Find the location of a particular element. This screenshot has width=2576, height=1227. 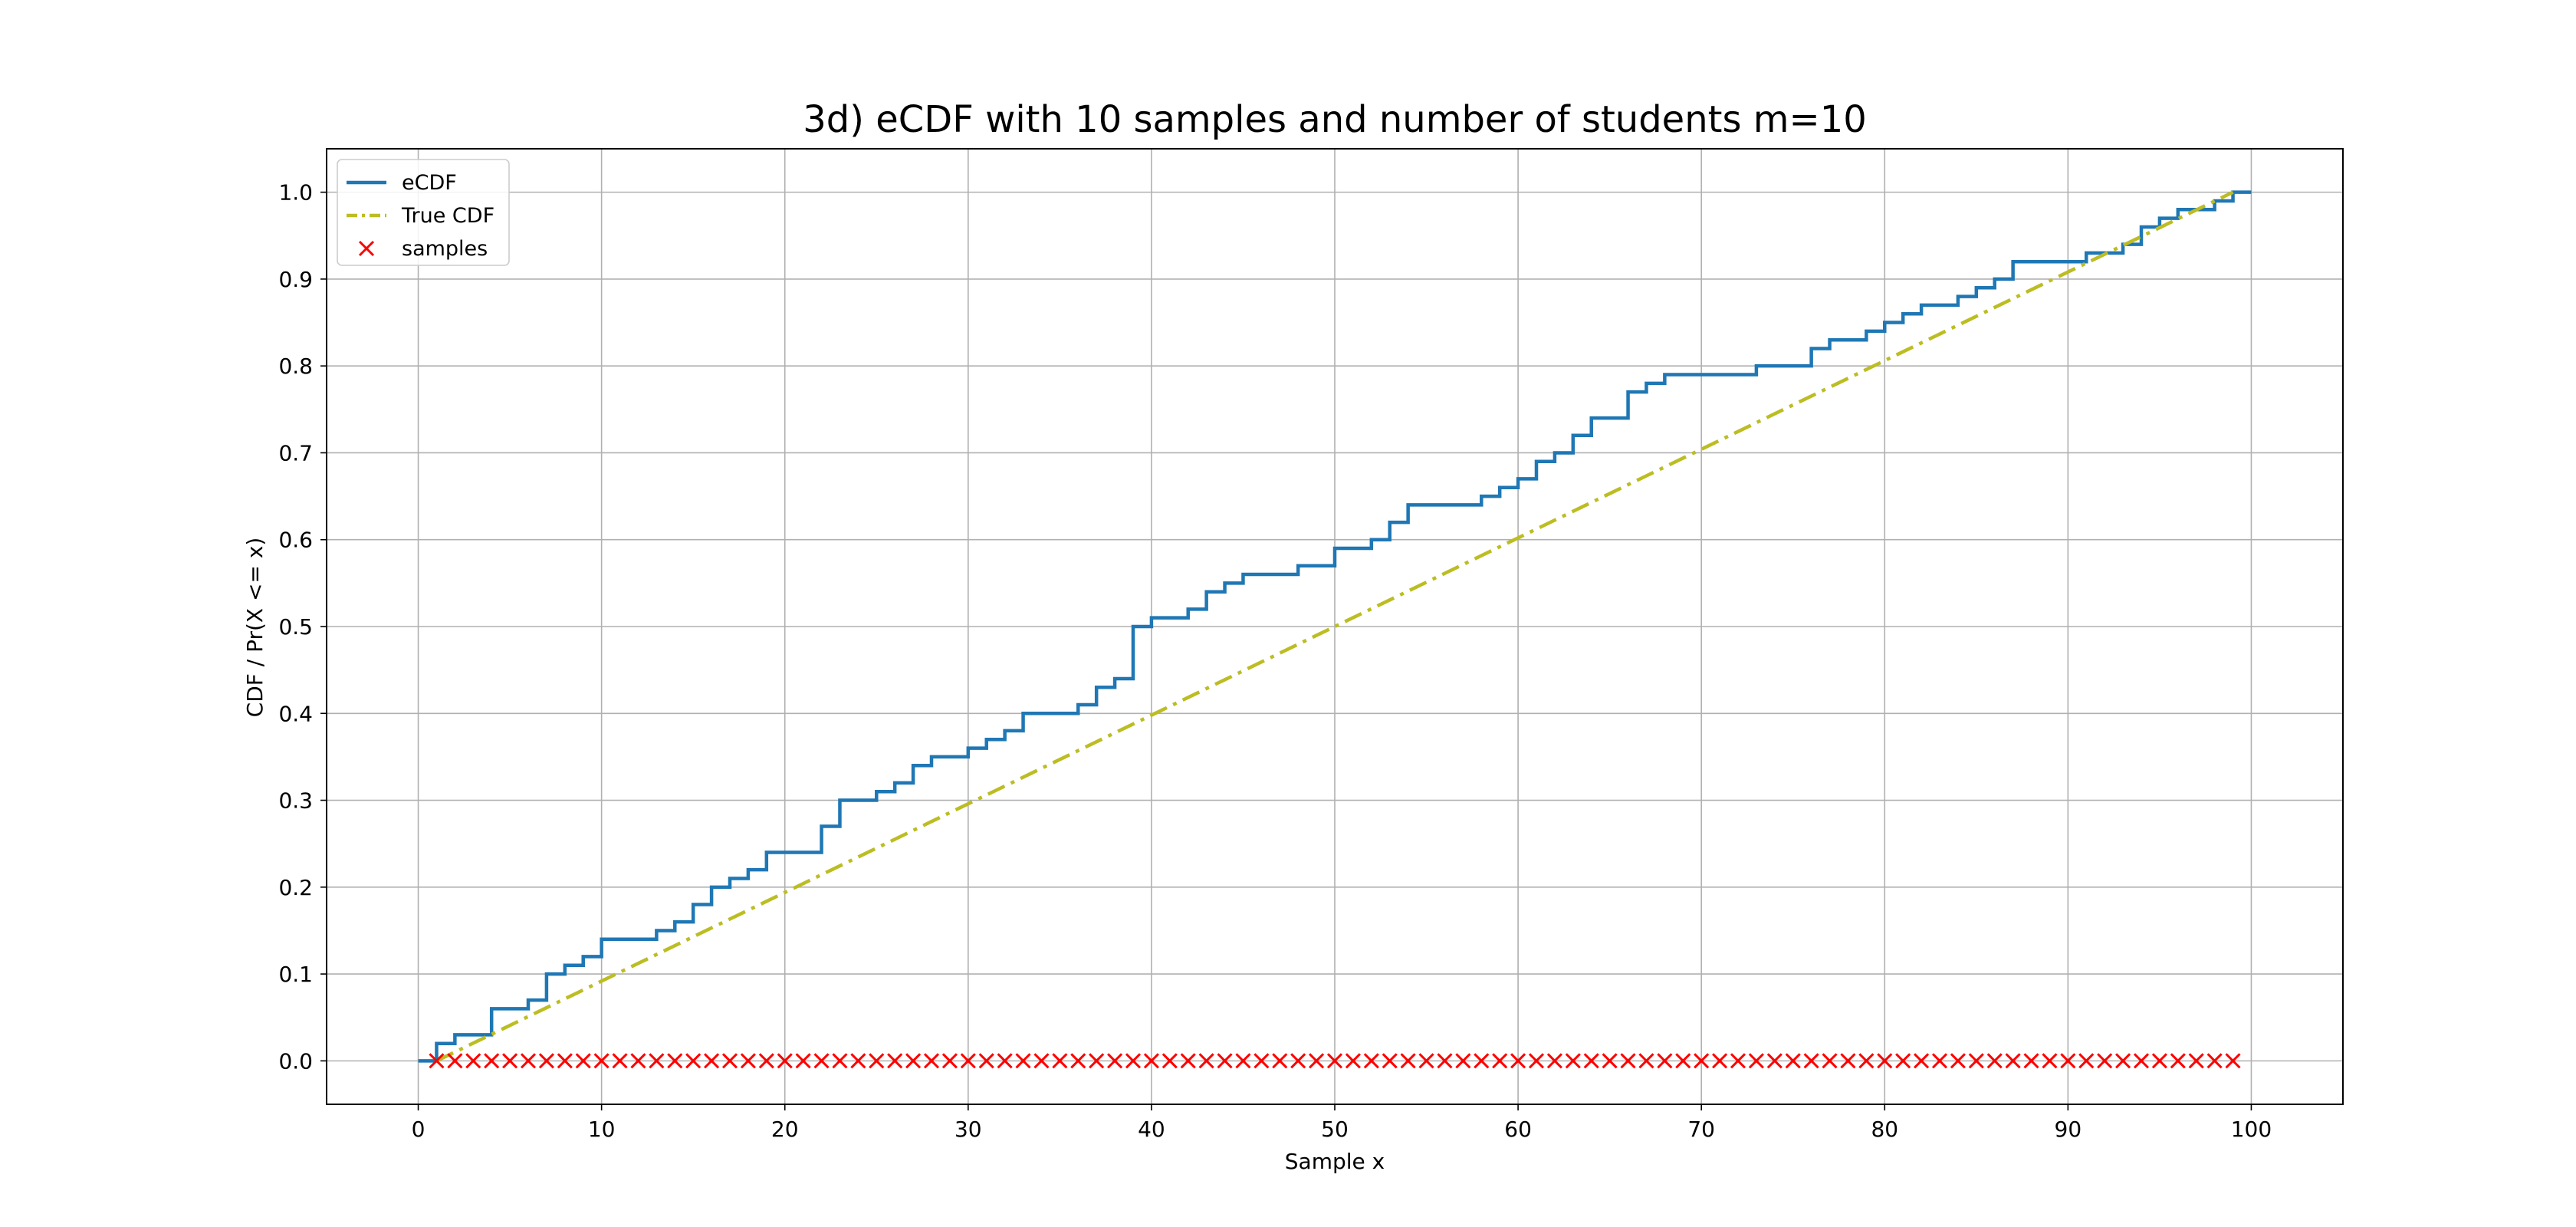

x-tick-label: 70 is located at coordinates (1701, 1129).